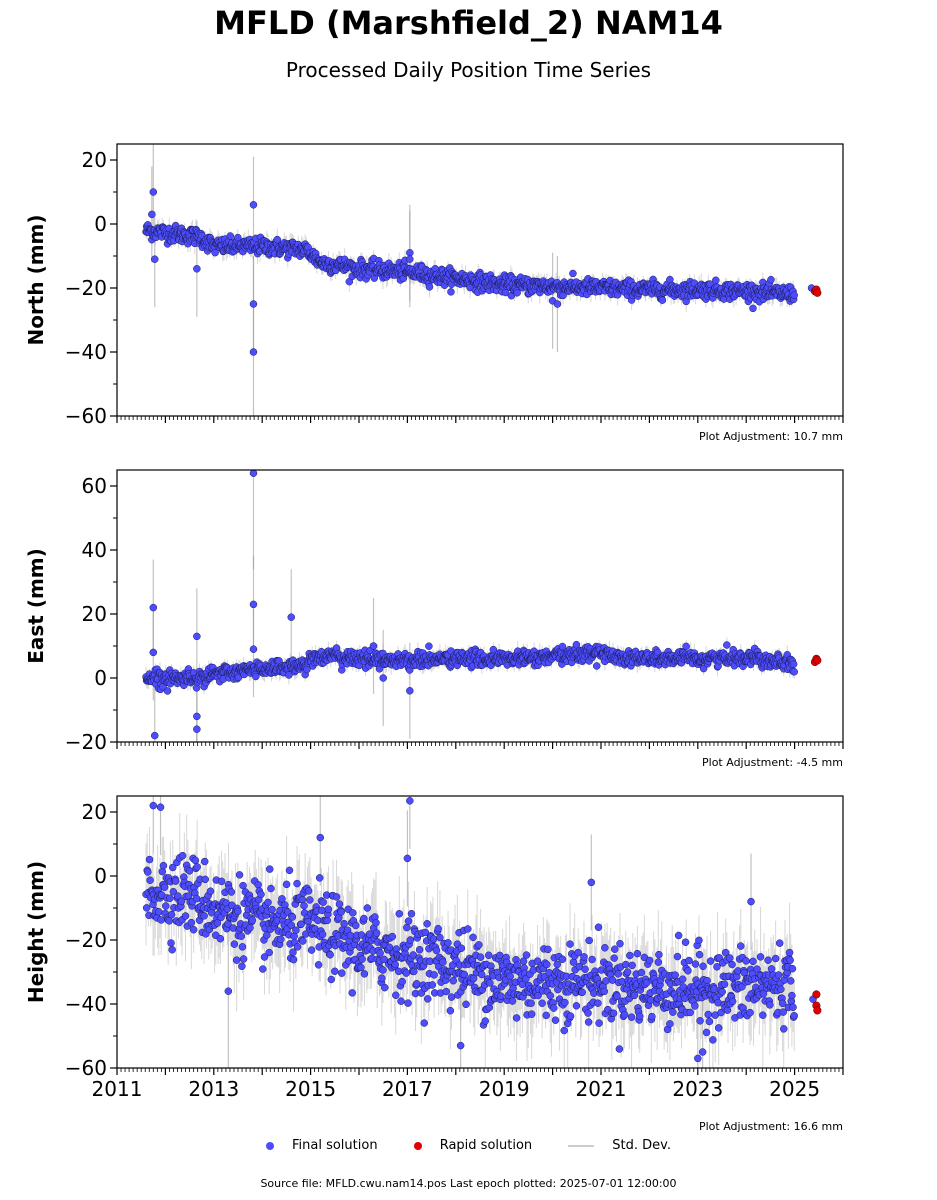 This screenshot has width=937, height=1200. What do you see at coordinates (468, 70) in the screenshot?
I see `chart-subtitle: Processed Daily Position Time Series` at bounding box center [468, 70].